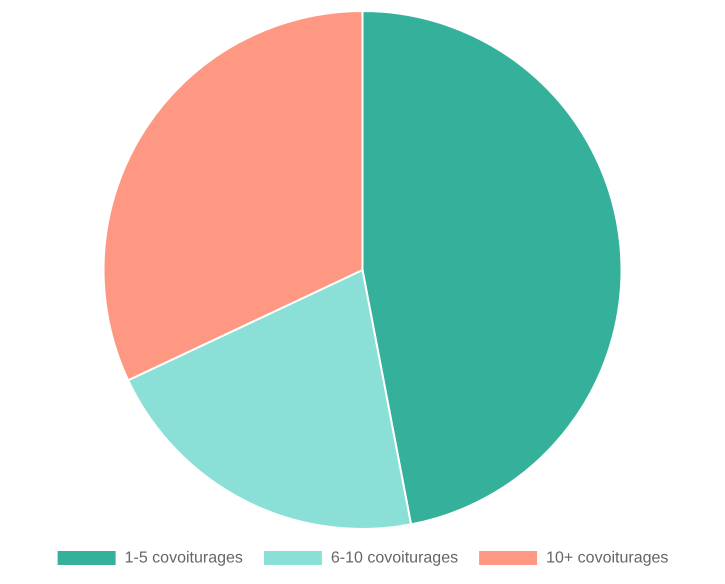 Image resolution: width=725 pixels, height=584 pixels. Describe the element at coordinates (394, 557) in the screenshot. I see `legend-label: 6-10 covoiturages` at that location.